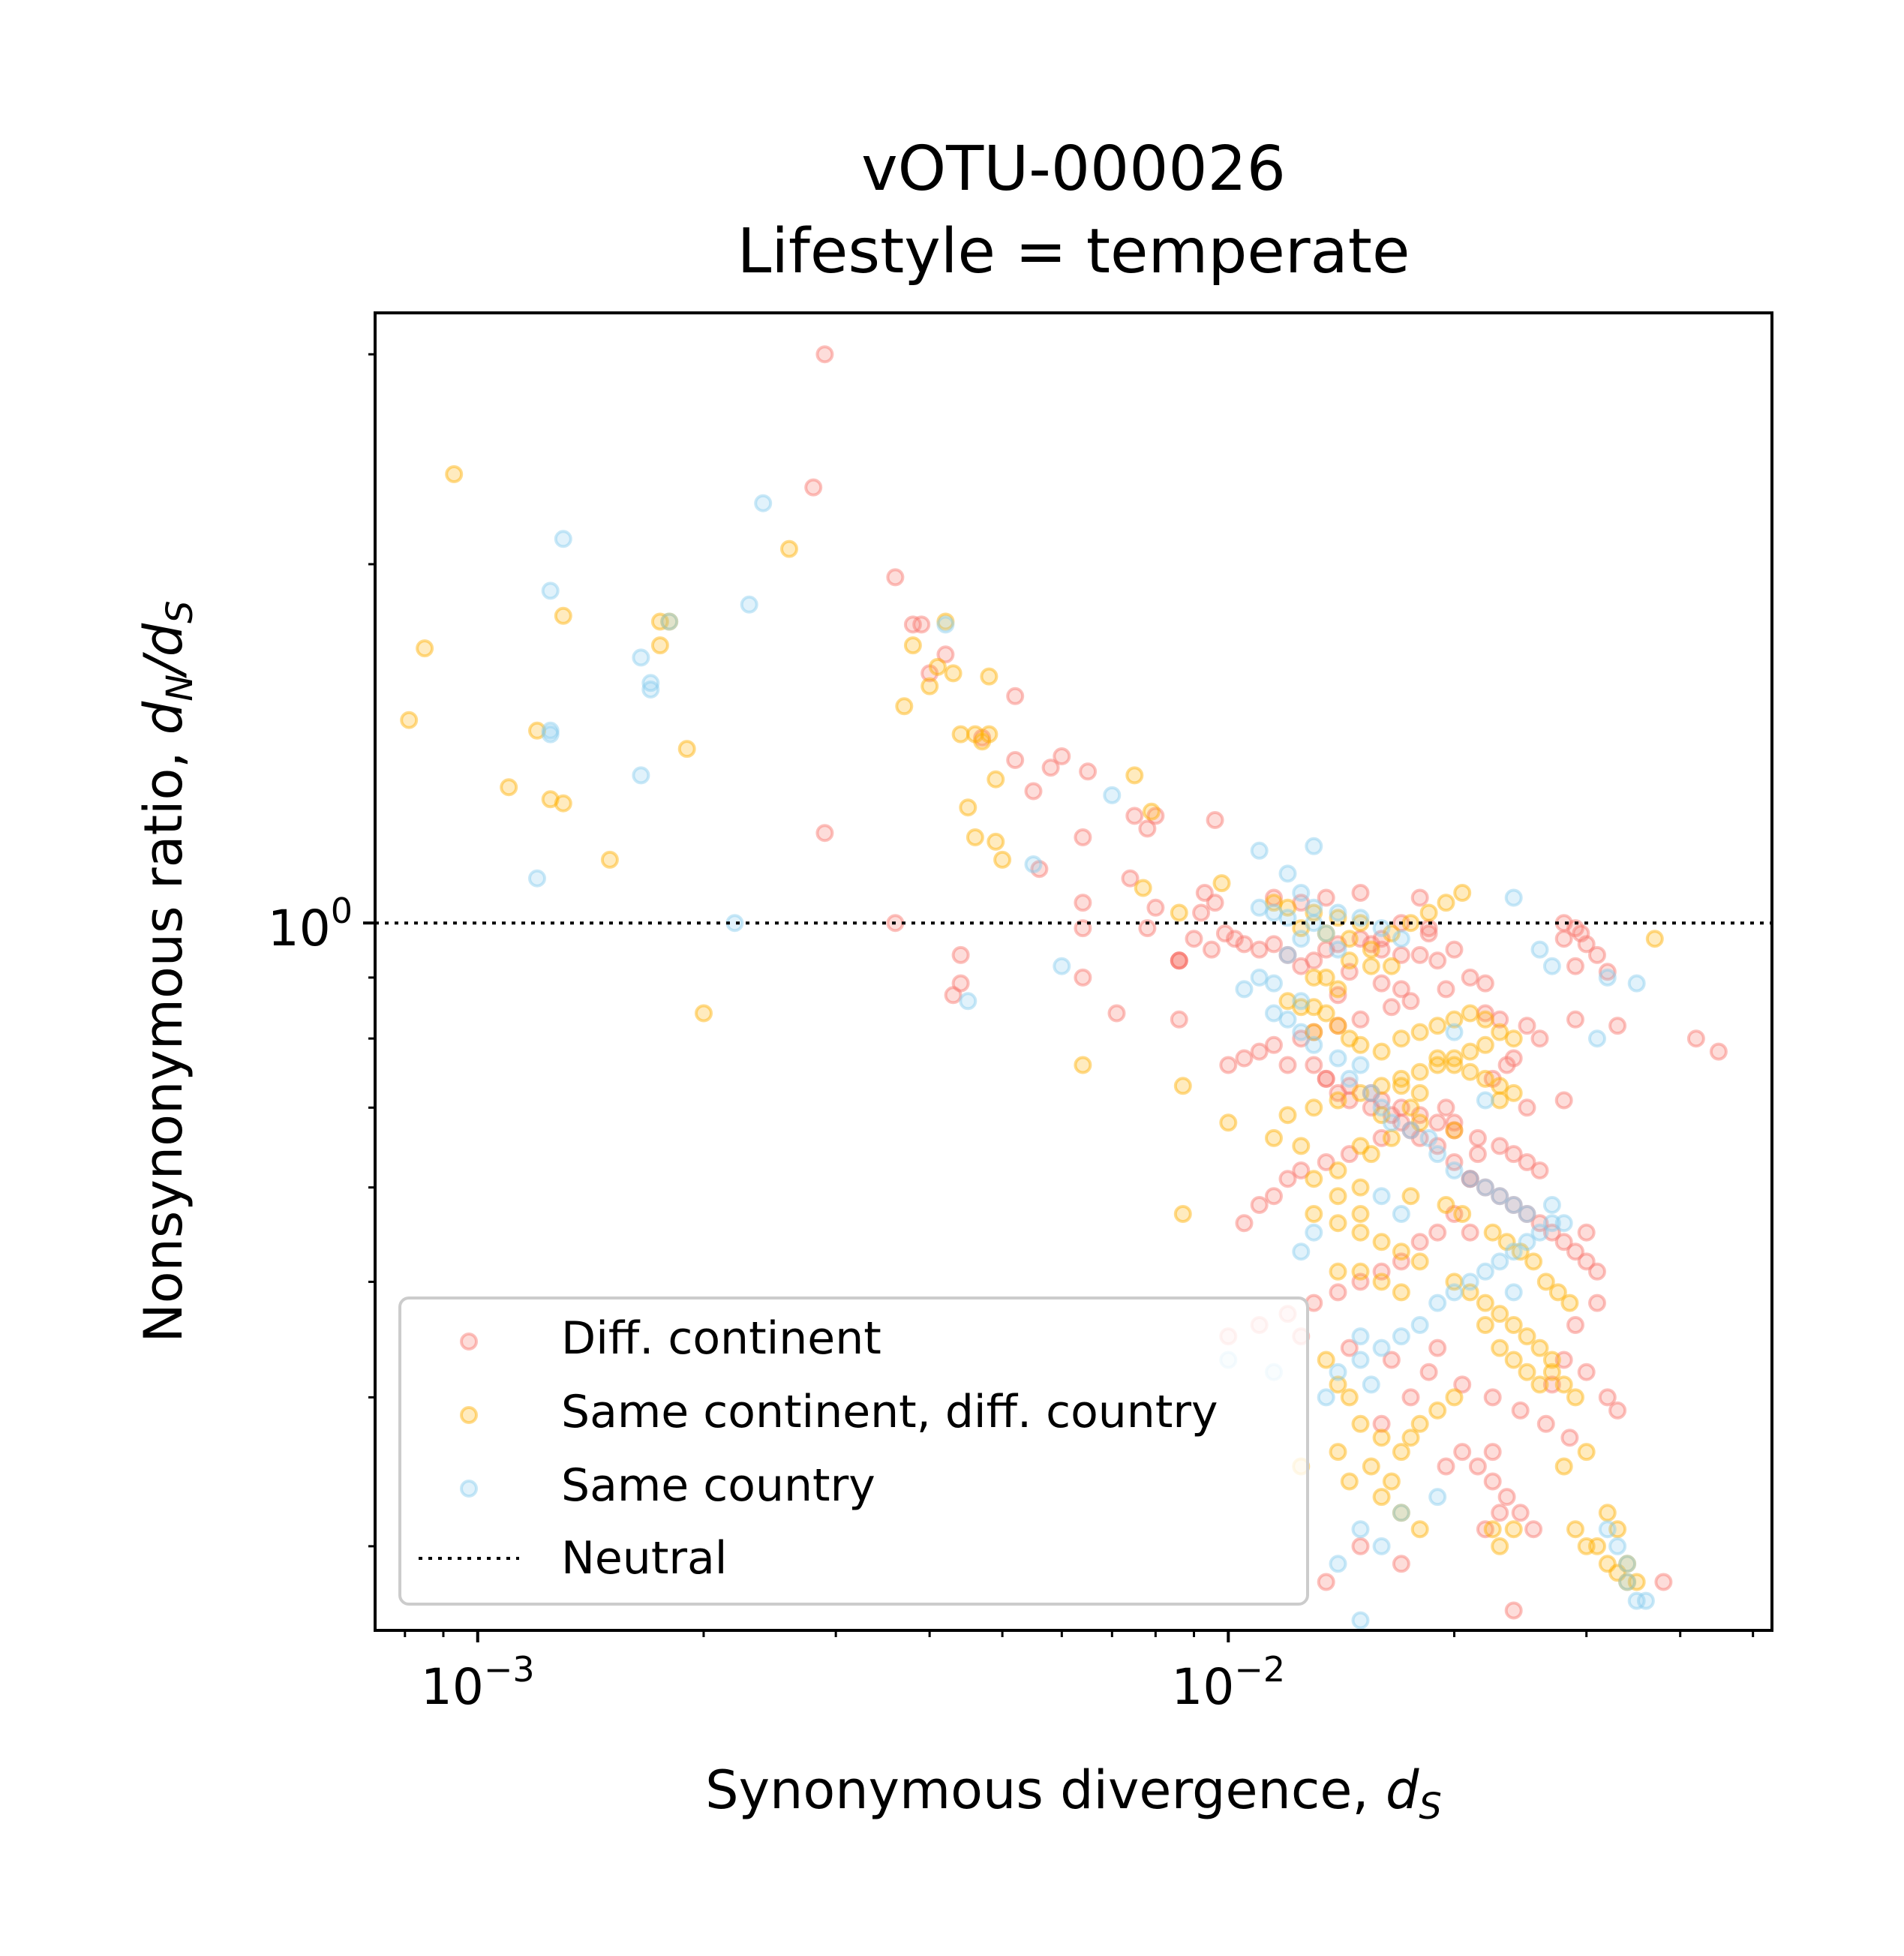  I want to click on y-axis-label-sub-s: S, so click(180, 611).